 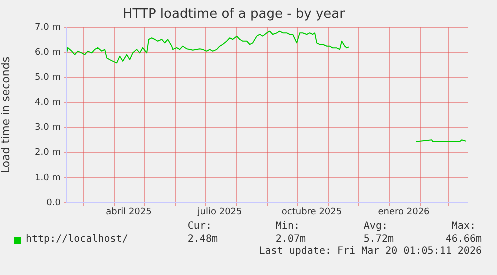 I want to click on y-tick-label: 2.0 m, so click(x=48, y=153).